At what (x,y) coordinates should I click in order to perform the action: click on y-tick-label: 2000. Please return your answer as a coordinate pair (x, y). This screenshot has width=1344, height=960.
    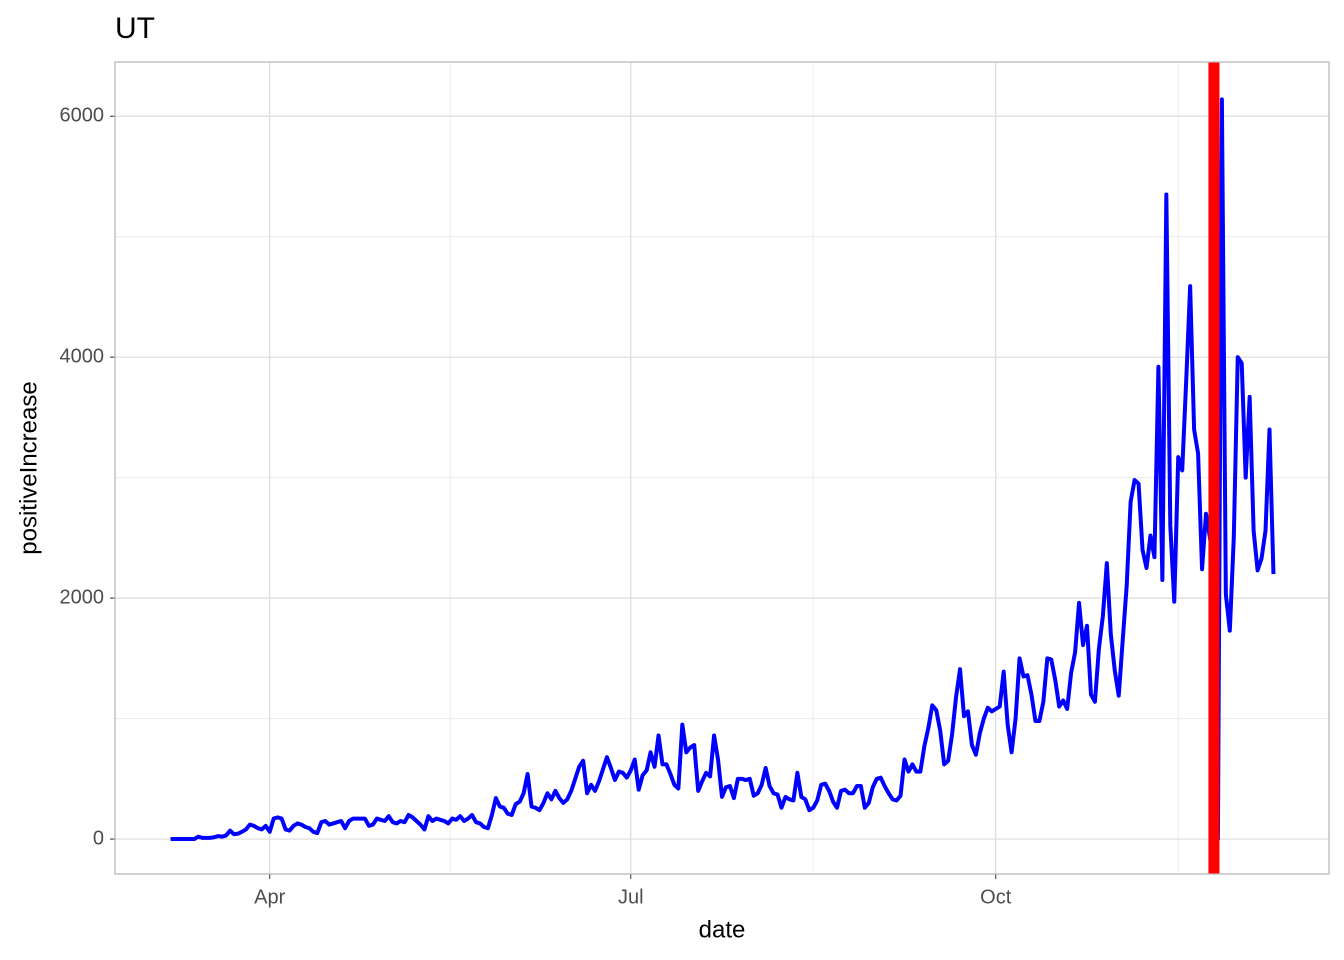
    Looking at the image, I should click on (82, 597).